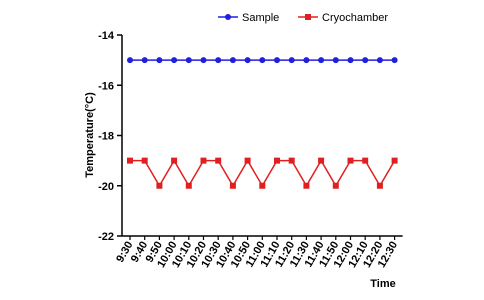 The width and height of the screenshot is (484, 300). I want to click on y-tick-label: -16, so click(106, 86).